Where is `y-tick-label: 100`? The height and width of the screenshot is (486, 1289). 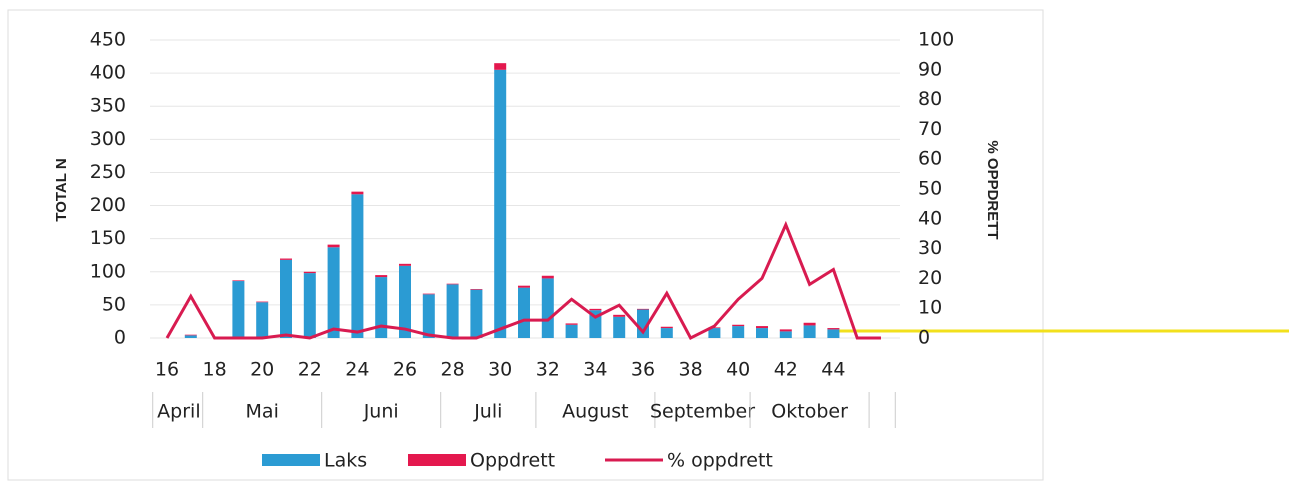 y-tick-label: 100 is located at coordinates (108, 271).